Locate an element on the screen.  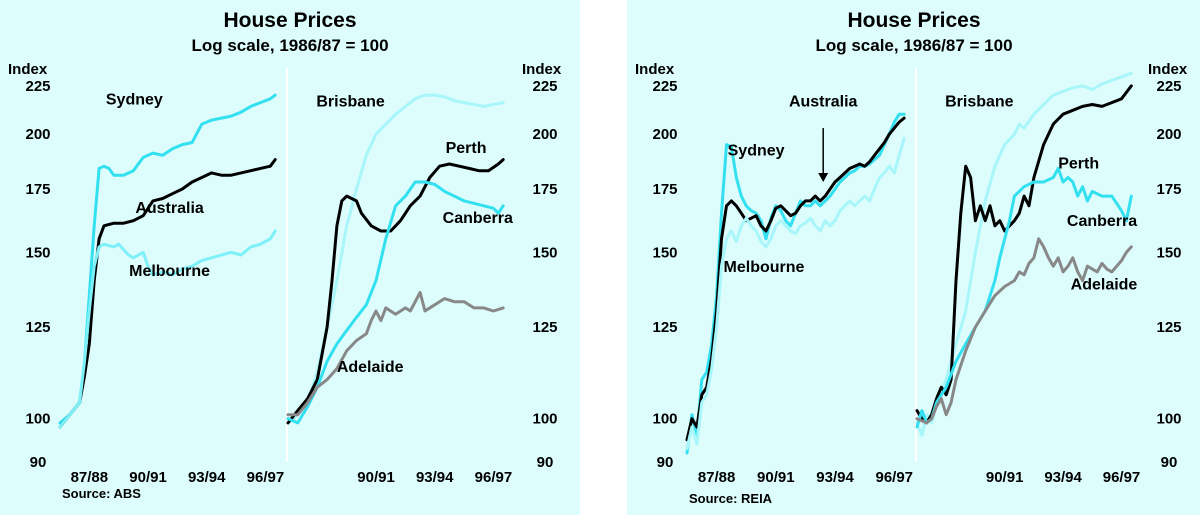
series-line-sydney is located at coordinates (167, 259).